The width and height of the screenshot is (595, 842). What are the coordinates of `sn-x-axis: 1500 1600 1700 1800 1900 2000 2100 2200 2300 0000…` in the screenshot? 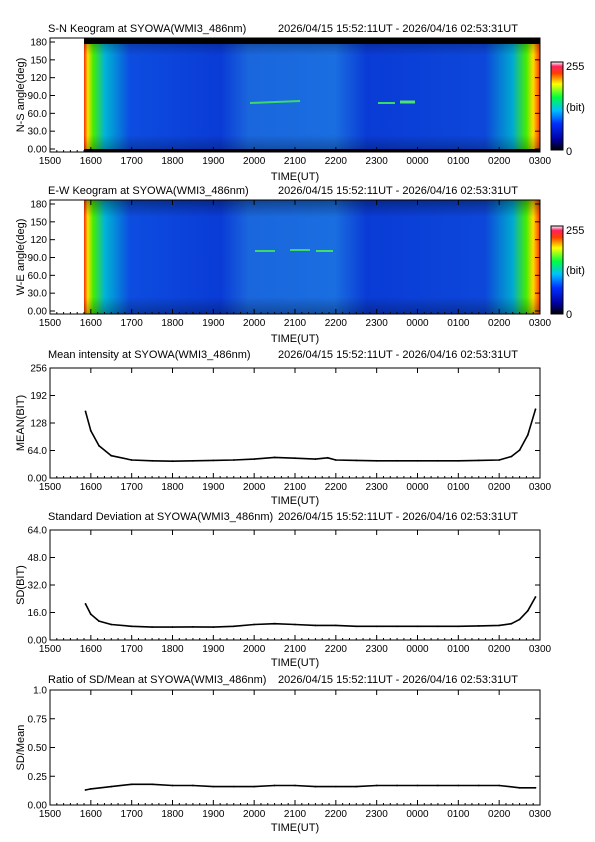 It's located at (295, 102).